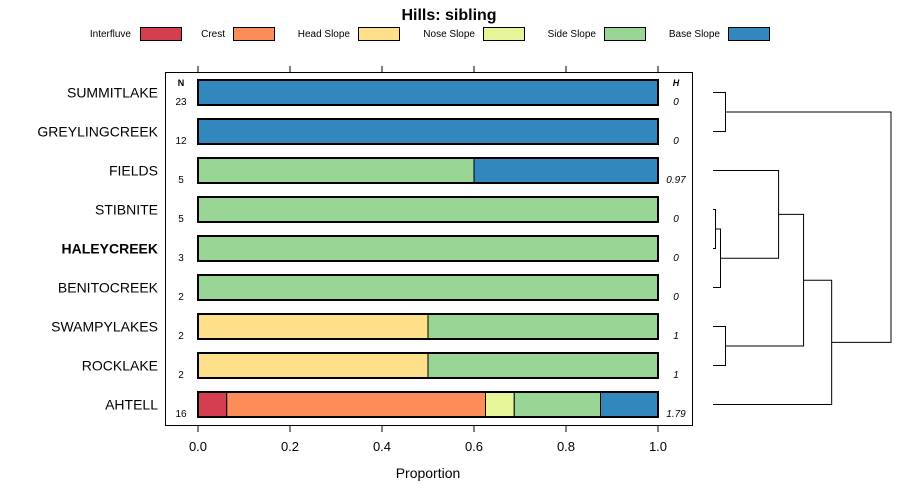 Image resolution: width=900 pixels, height=500 pixels. I want to click on legend-swatch-interfluve, so click(161, 34).